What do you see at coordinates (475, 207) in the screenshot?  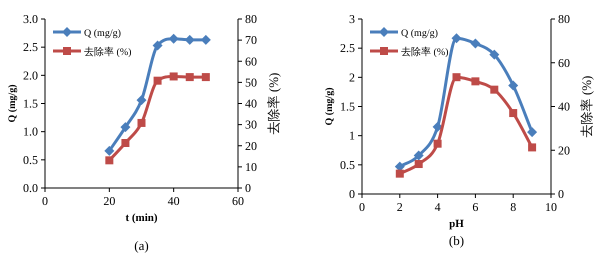 I see `x-tick-label: 6` at bounding box center [475, 207].